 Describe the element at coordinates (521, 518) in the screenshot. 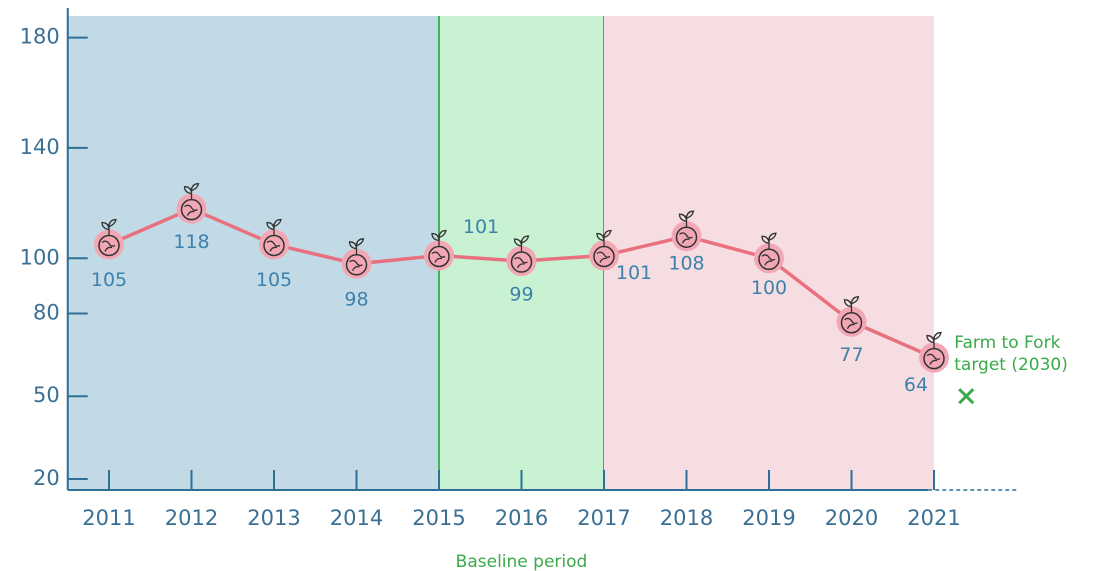

I see `x-tick-label: 2016` at that location.